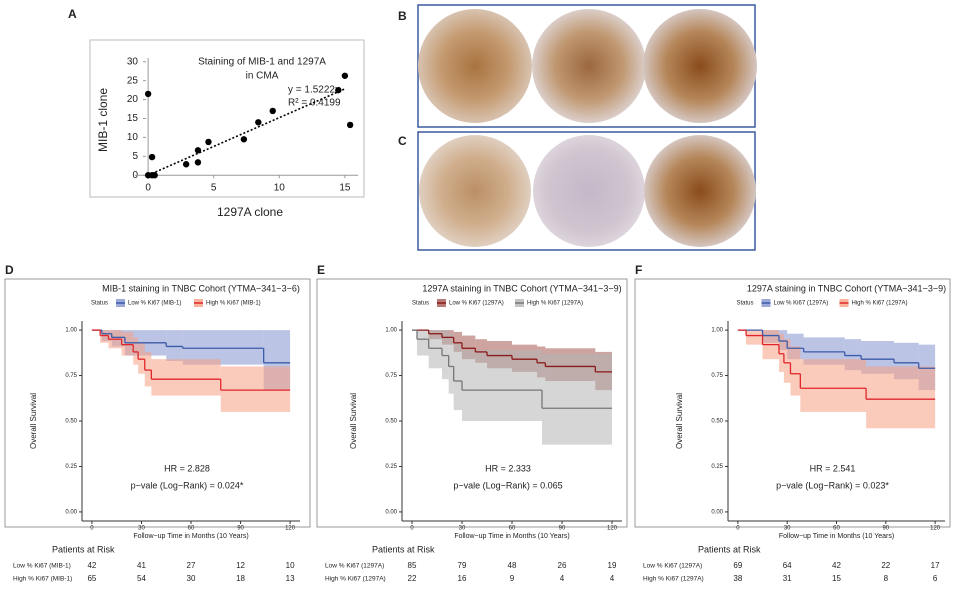 This screenshot has height=593, width=954. What do you see at coordinates (280, 188) in the screenshot?
I see `x-tick-label: 10` at bounding box center [280, 188].